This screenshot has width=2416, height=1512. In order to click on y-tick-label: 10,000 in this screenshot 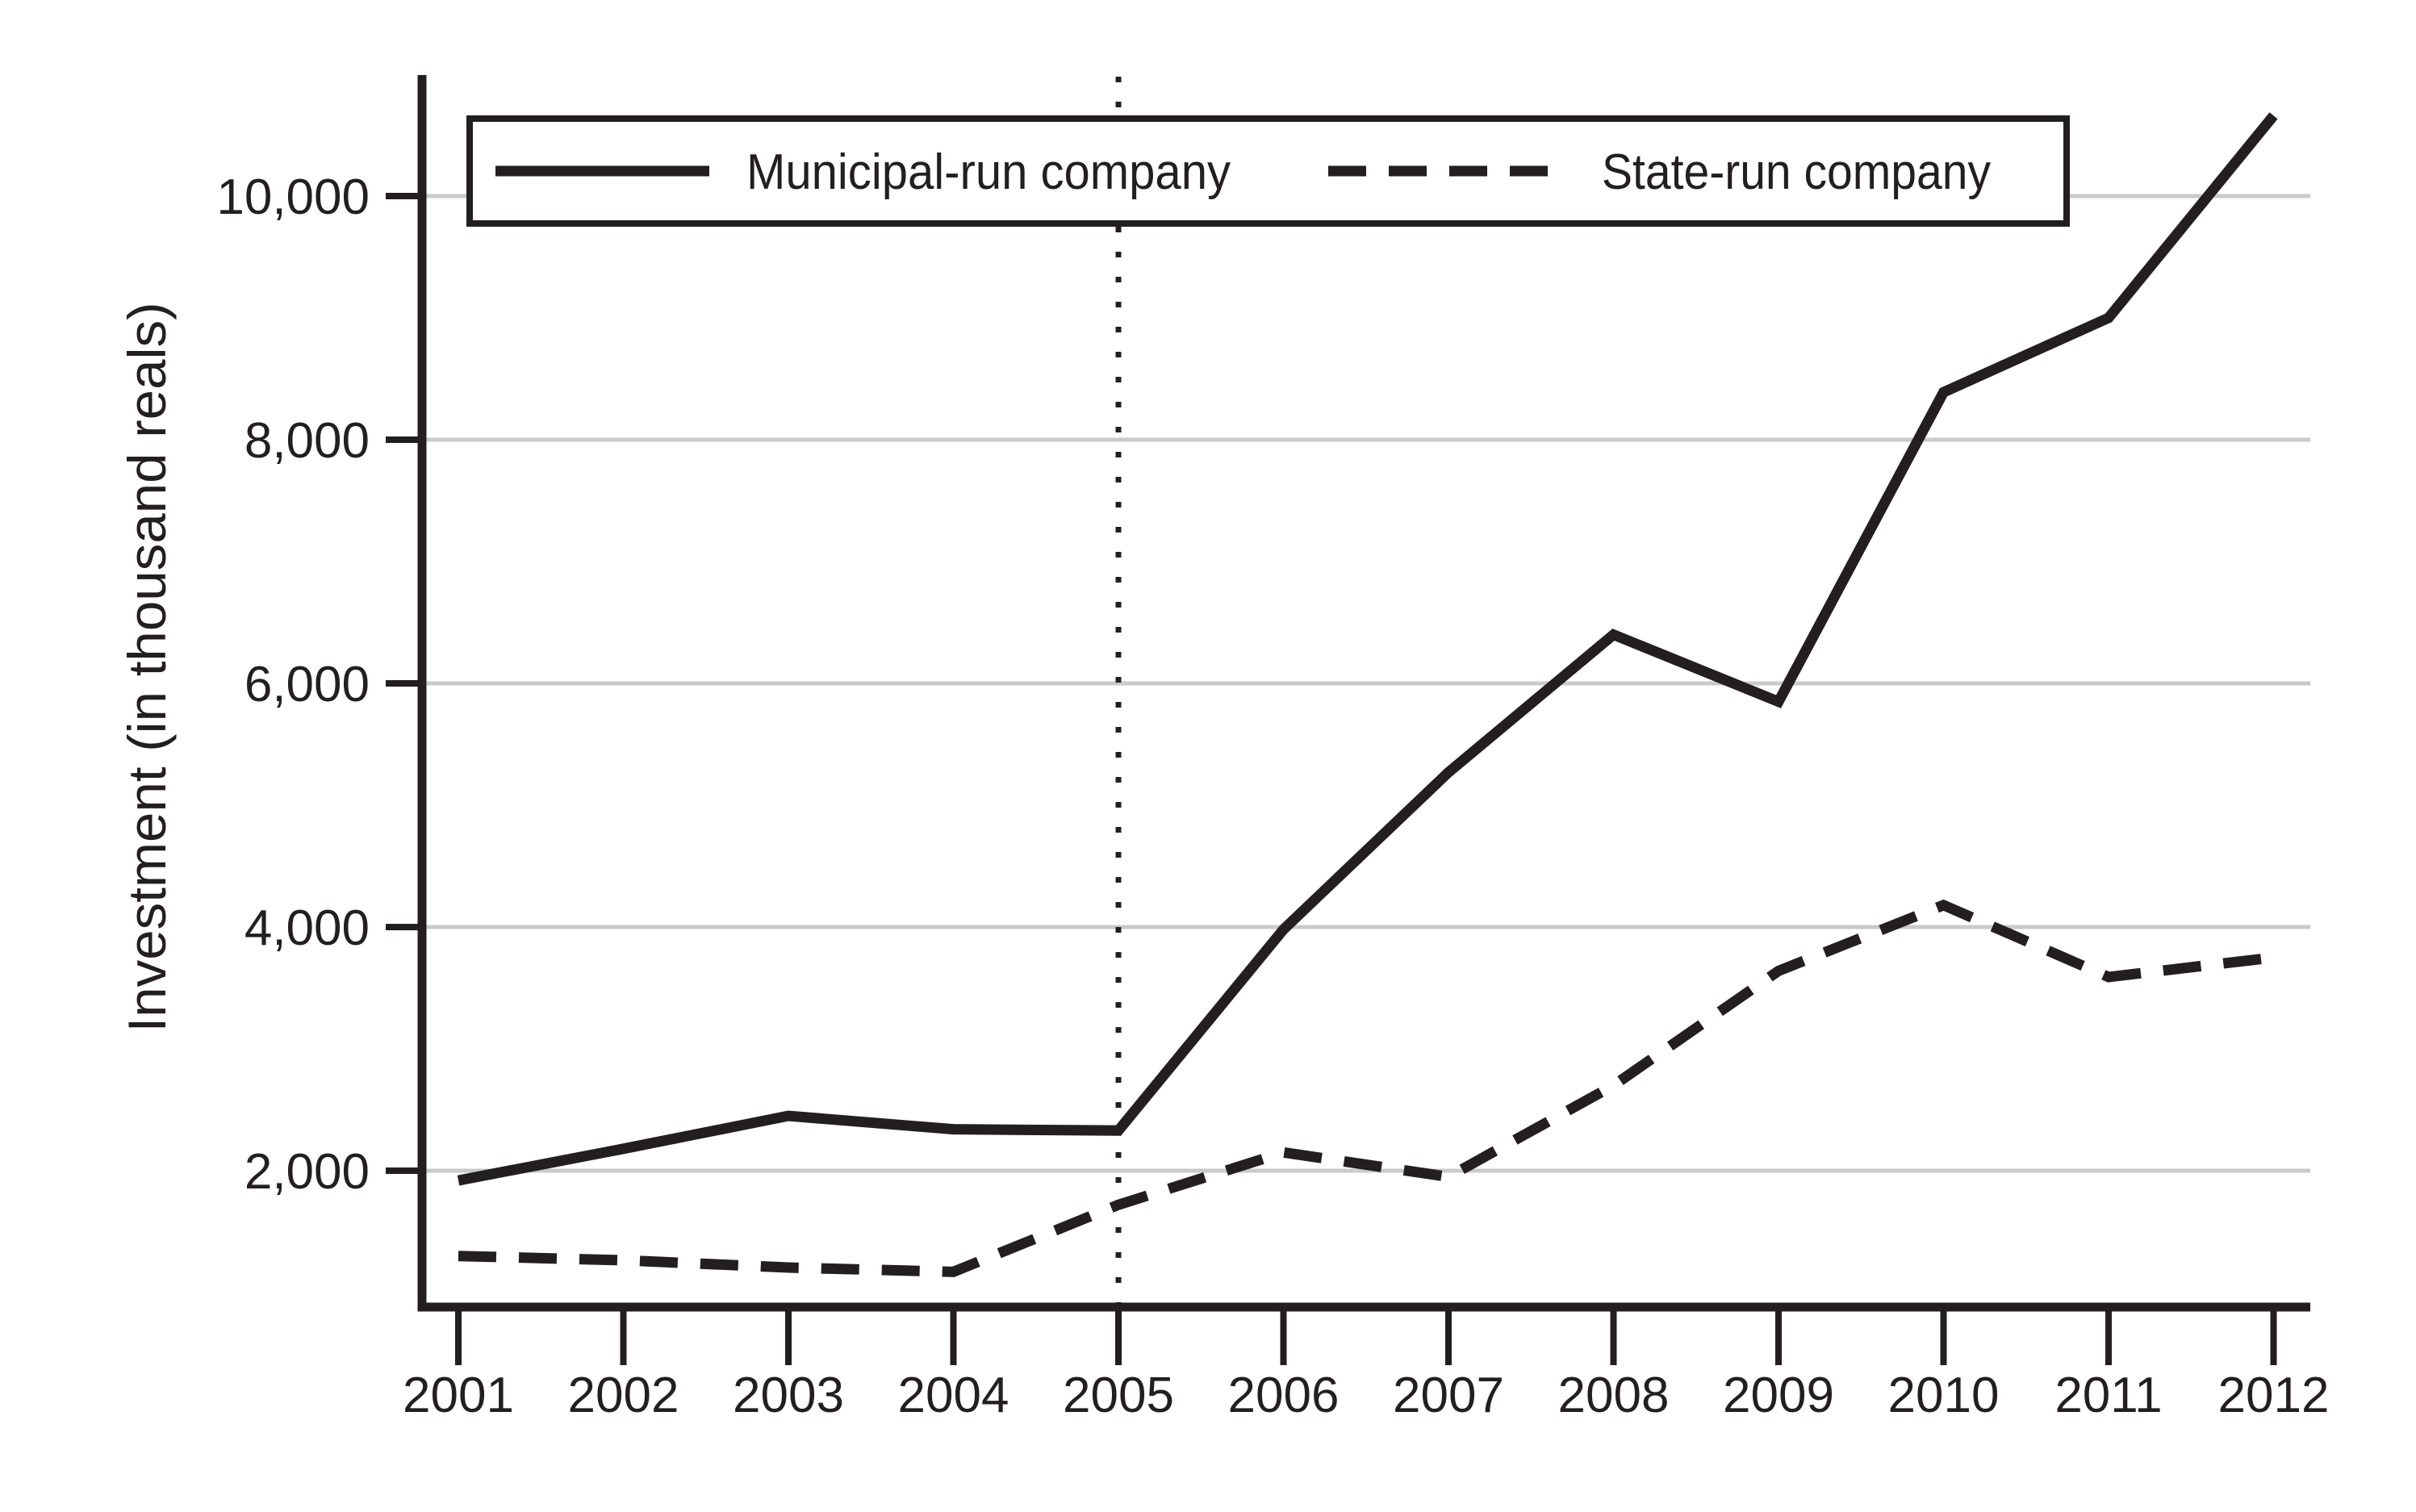, I will do `click(293, 197)`.